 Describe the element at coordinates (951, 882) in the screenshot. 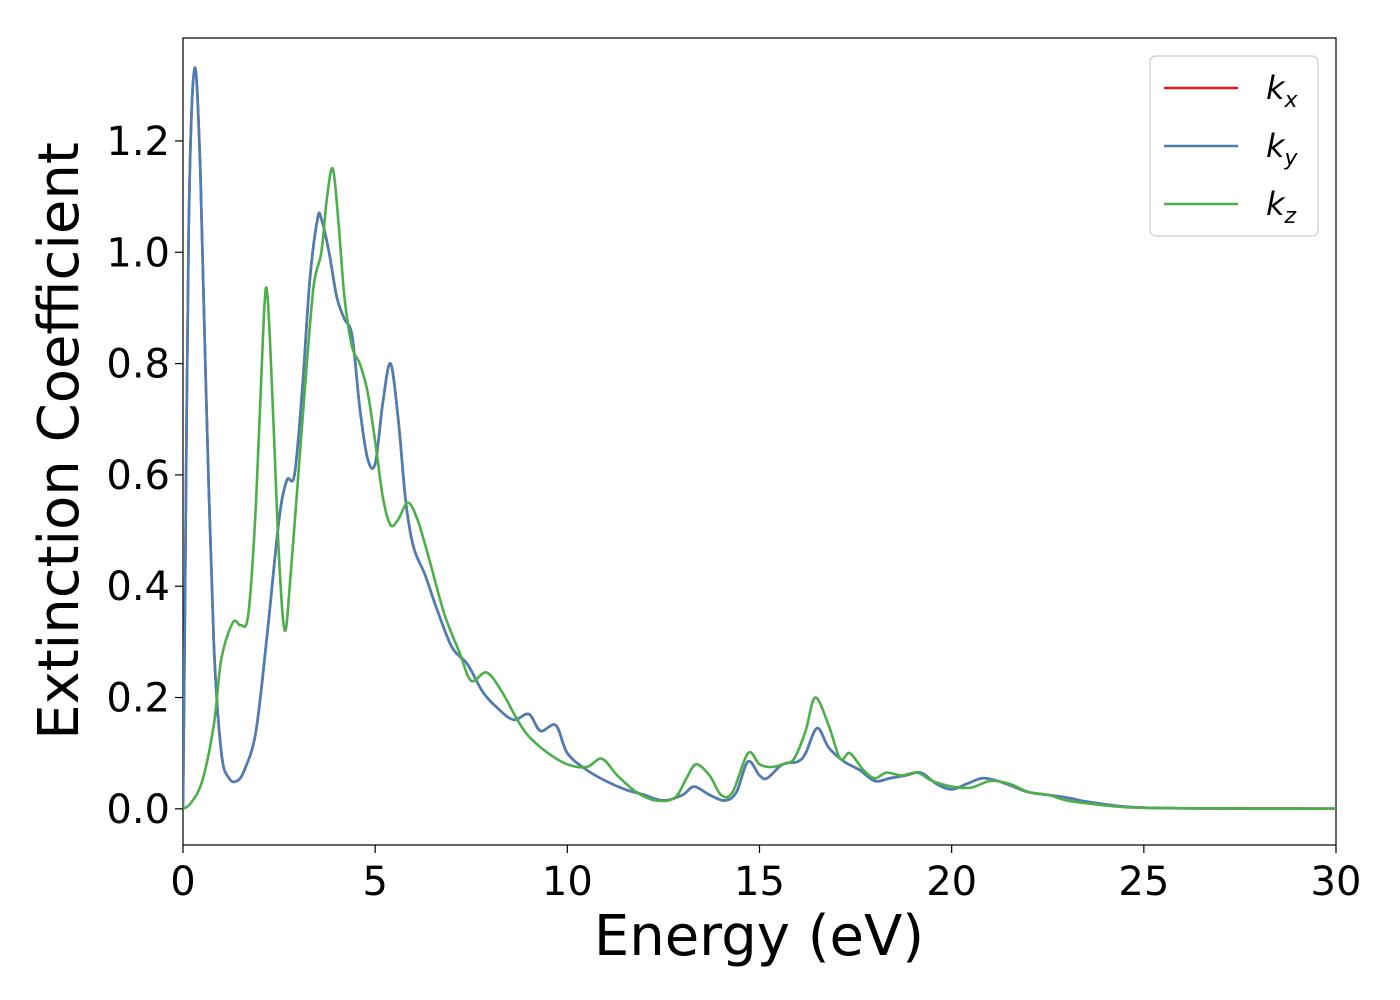

I see `x-tick-label: 20` at that location.